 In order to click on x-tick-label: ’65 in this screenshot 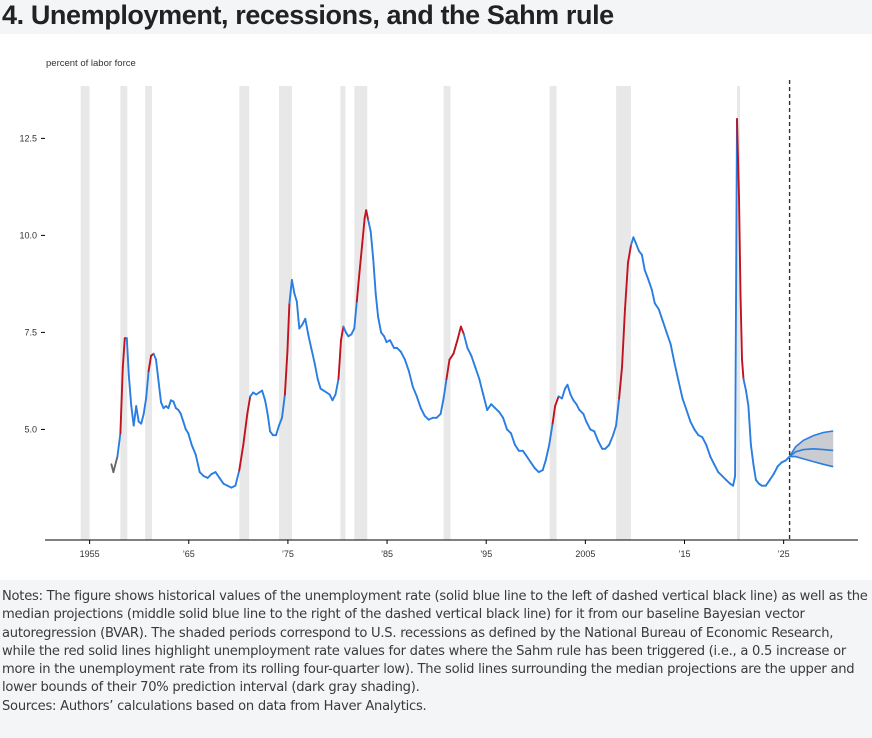, I will do `click(189, 554)`.